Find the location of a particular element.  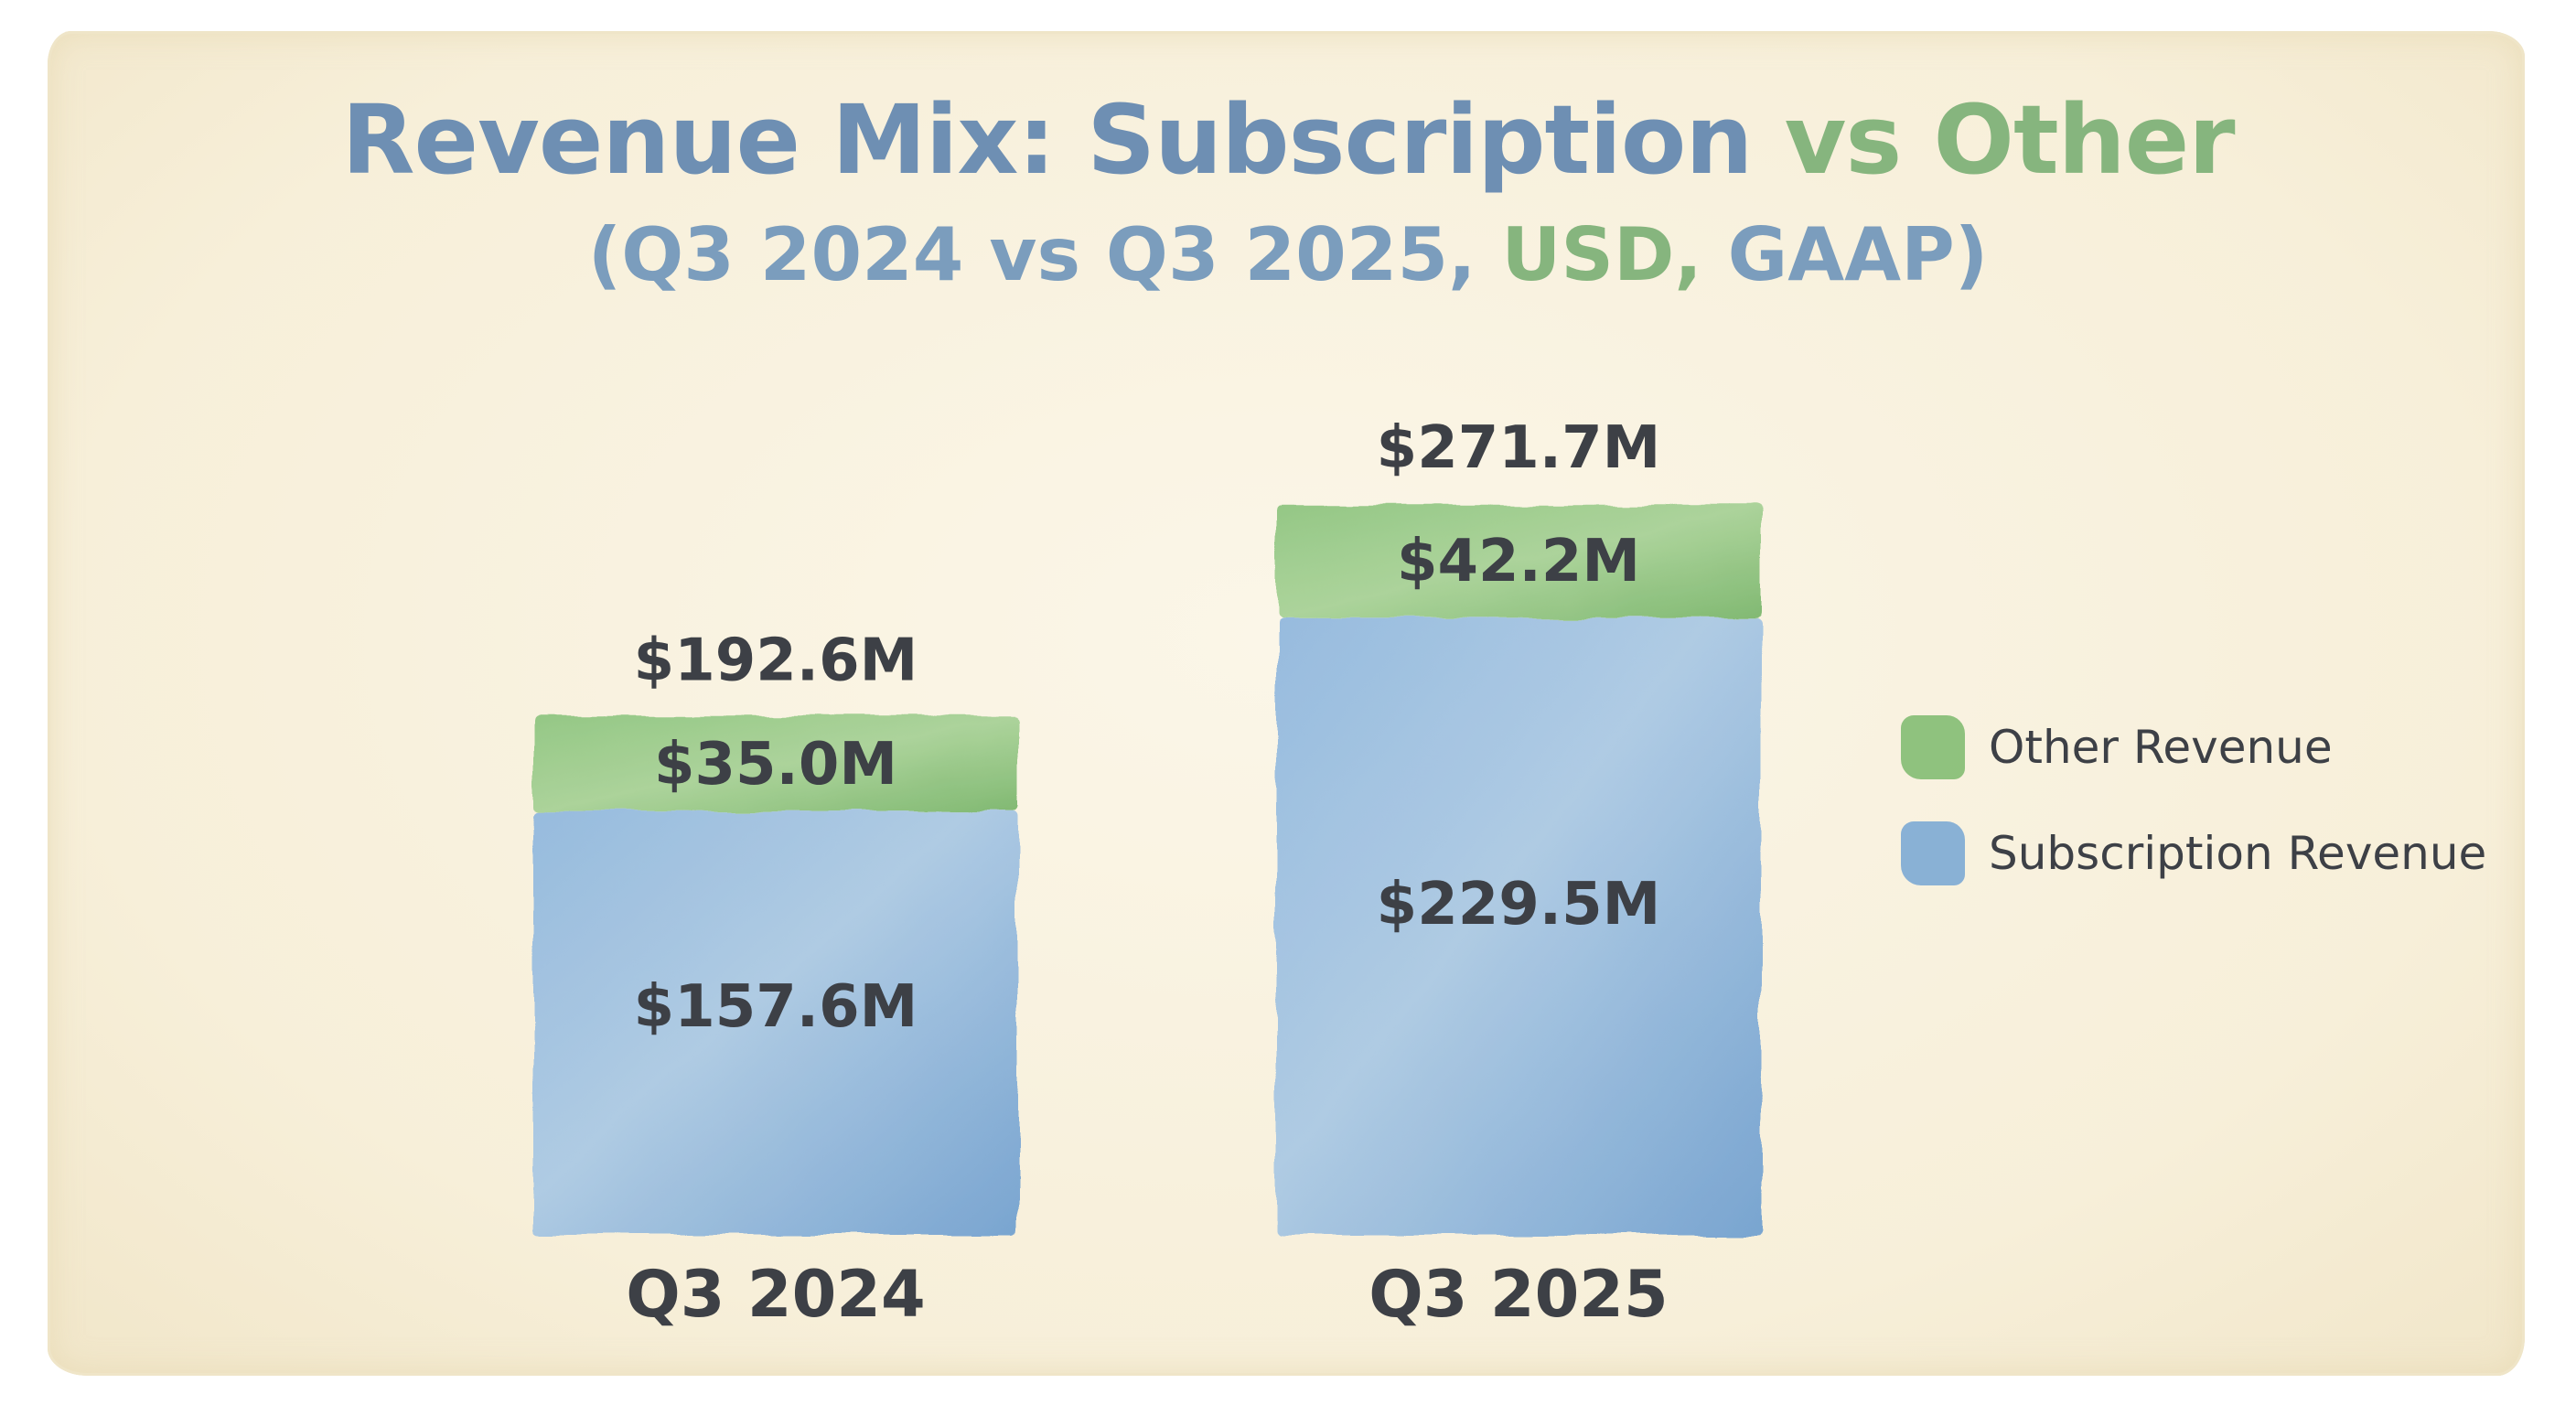

bar-other-q3-2024 is located at coordinates (776, 763).